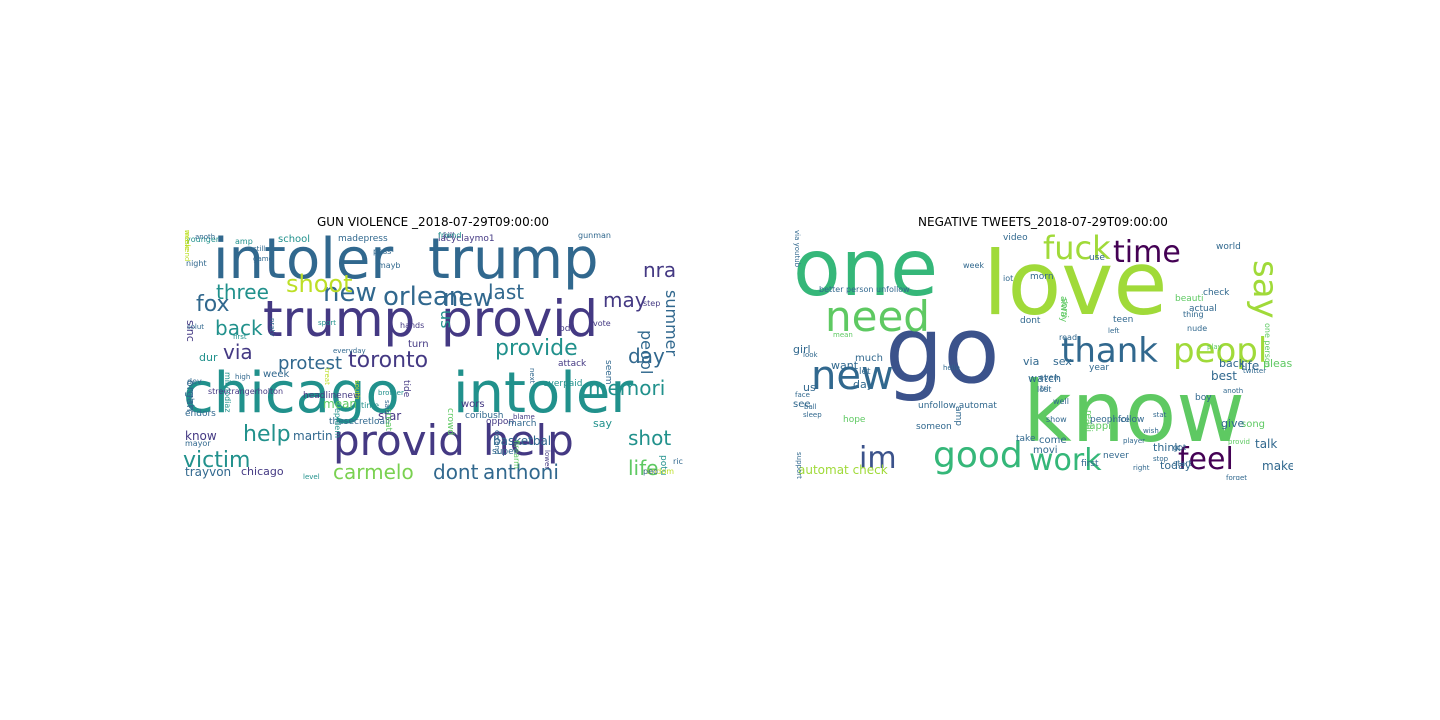 Image resolution: width=1440 pixels, height=720 pixels. Describe the element at coordinates (1088, 421) in the screenshot. I see `cloud-word: realli` at that location.